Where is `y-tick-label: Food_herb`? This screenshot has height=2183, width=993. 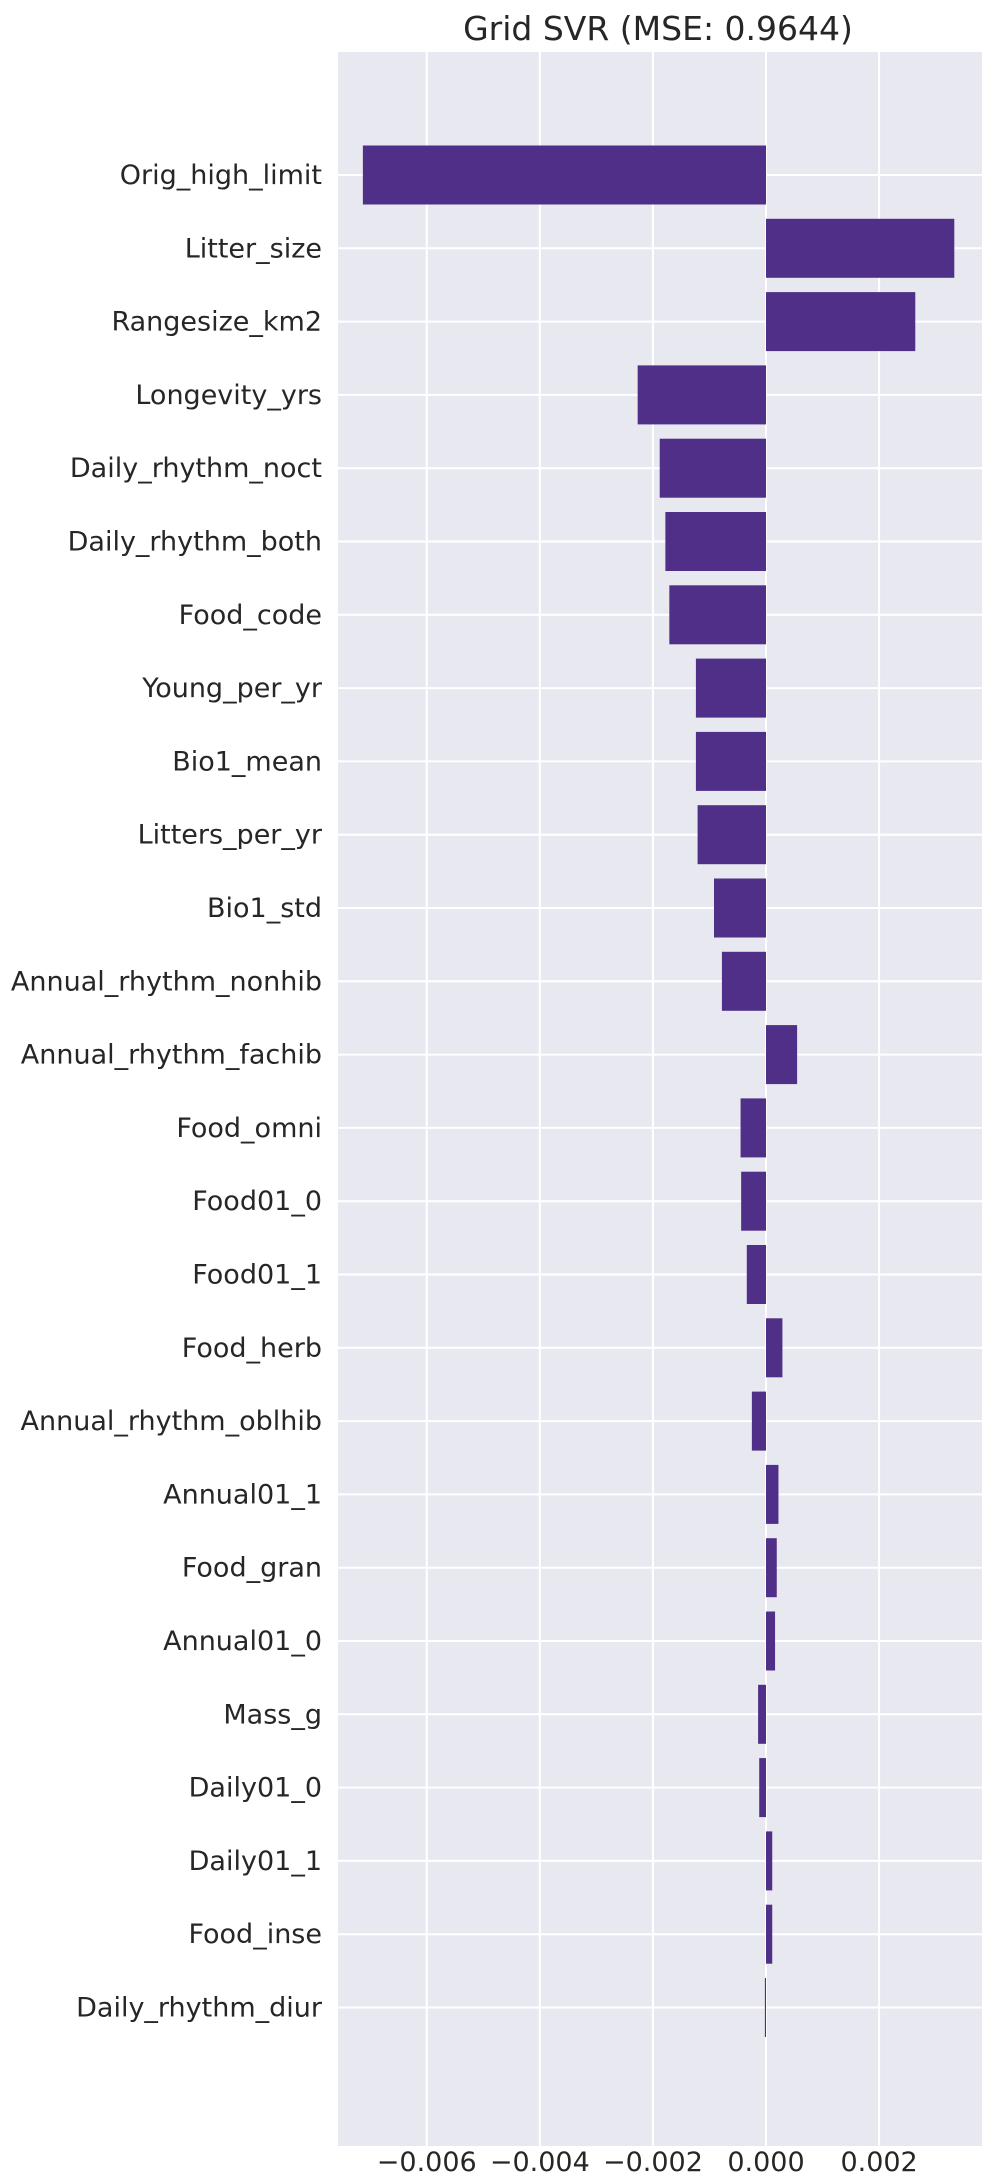
y-tick-label: Food_herb is located at coordinates (252, 1348).